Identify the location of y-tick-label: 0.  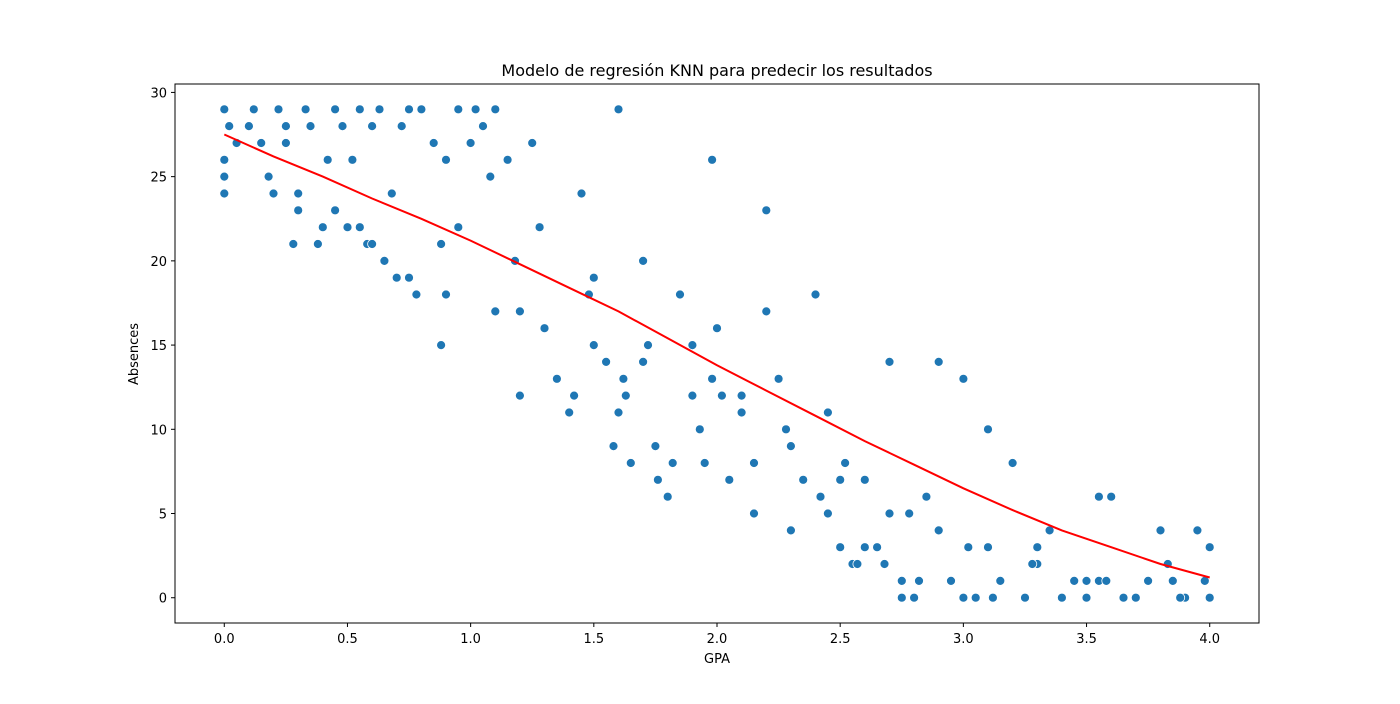
(163, 599).